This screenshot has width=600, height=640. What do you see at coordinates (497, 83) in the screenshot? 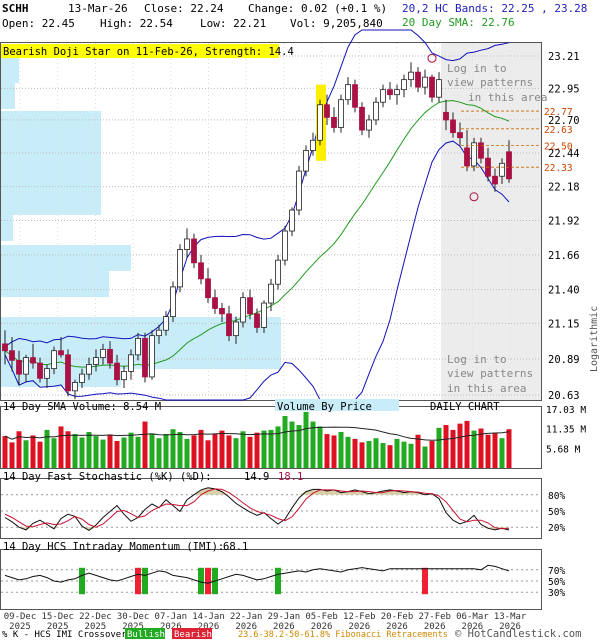
I see `login-overlay-top: Log in to view patterns in this area` at bounding box center [497, 83].